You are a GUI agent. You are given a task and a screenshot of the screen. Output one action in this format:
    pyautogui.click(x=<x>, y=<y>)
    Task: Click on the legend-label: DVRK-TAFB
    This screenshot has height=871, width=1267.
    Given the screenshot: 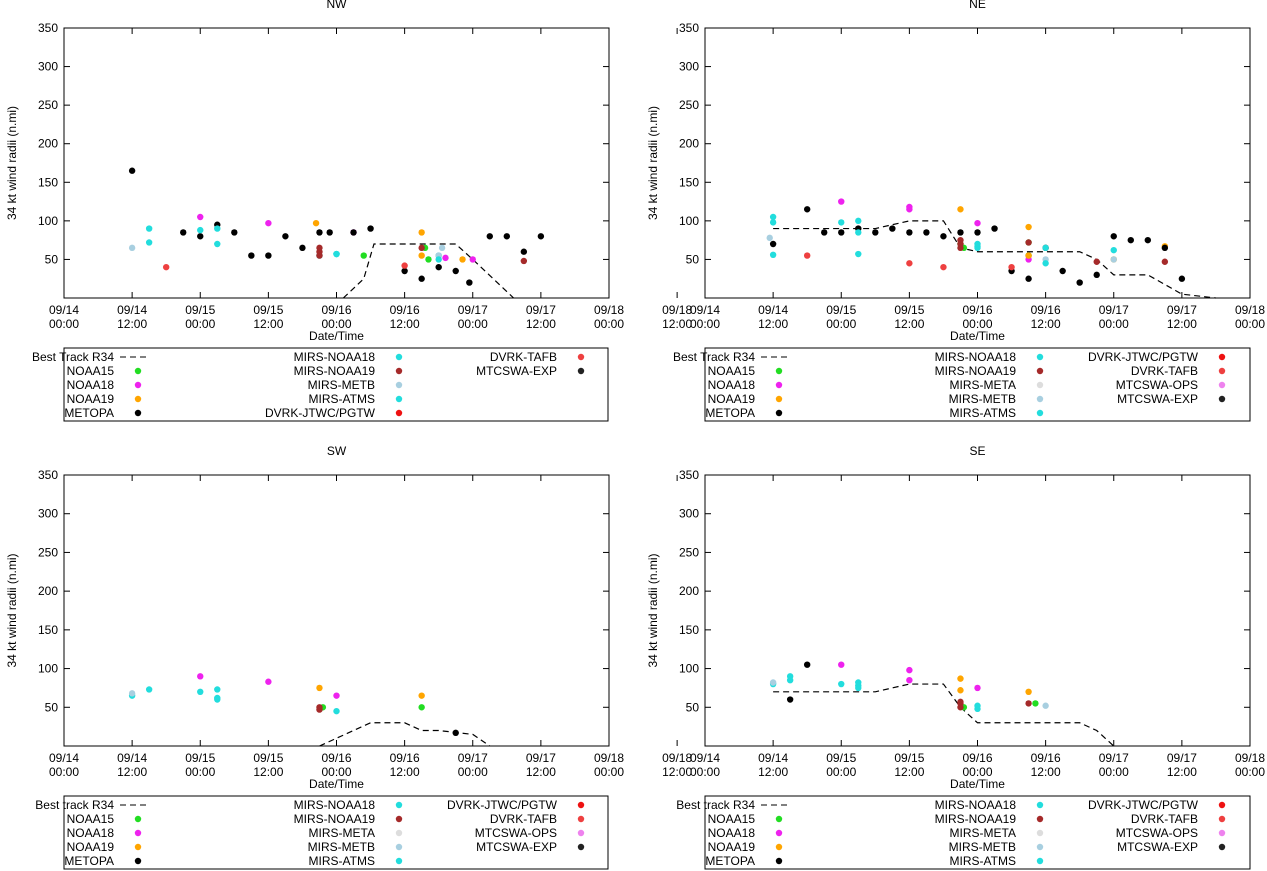 What is the action you would take?
    pyautogui.click(x=1164, y=819)
    